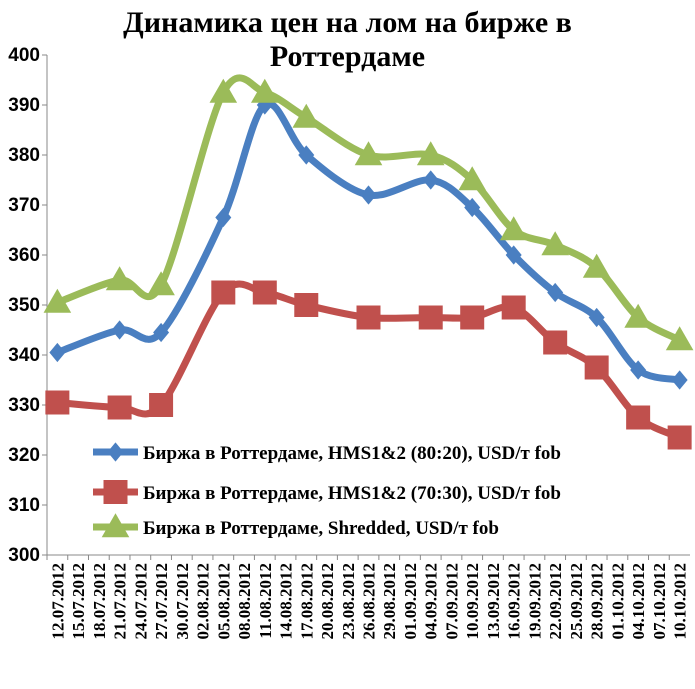 This screenshot has height=689, width=695. Describe the element at coordinates (24, 255) in the screenshot. I see `y-tick-label: 360` at that location.